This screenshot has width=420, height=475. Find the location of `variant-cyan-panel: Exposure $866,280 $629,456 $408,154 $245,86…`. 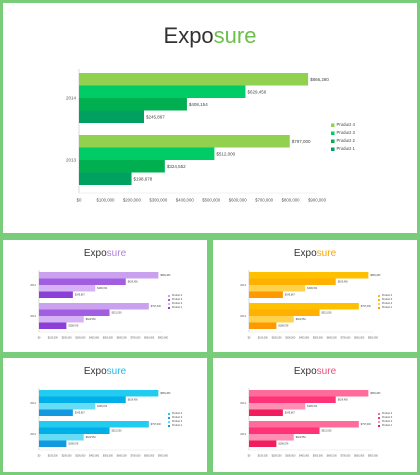

variant-cyan-panel: Exposure $866,280 $629,456 $408,154 $245,86… is located at coordinates (105, 415).